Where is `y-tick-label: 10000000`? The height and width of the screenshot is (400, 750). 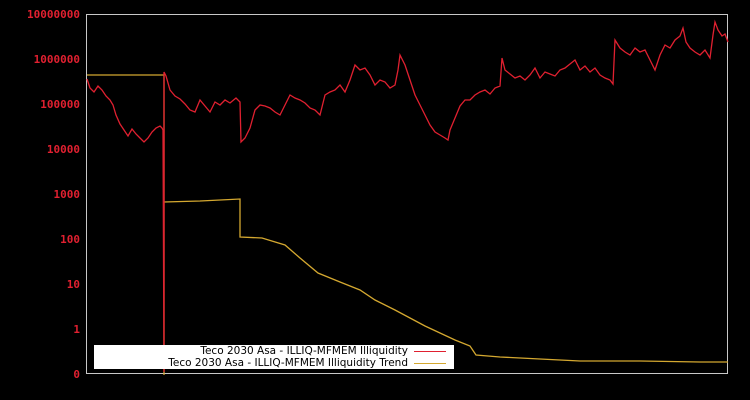
y-tick-label: 10000000 is located at coordinates (53, 14).